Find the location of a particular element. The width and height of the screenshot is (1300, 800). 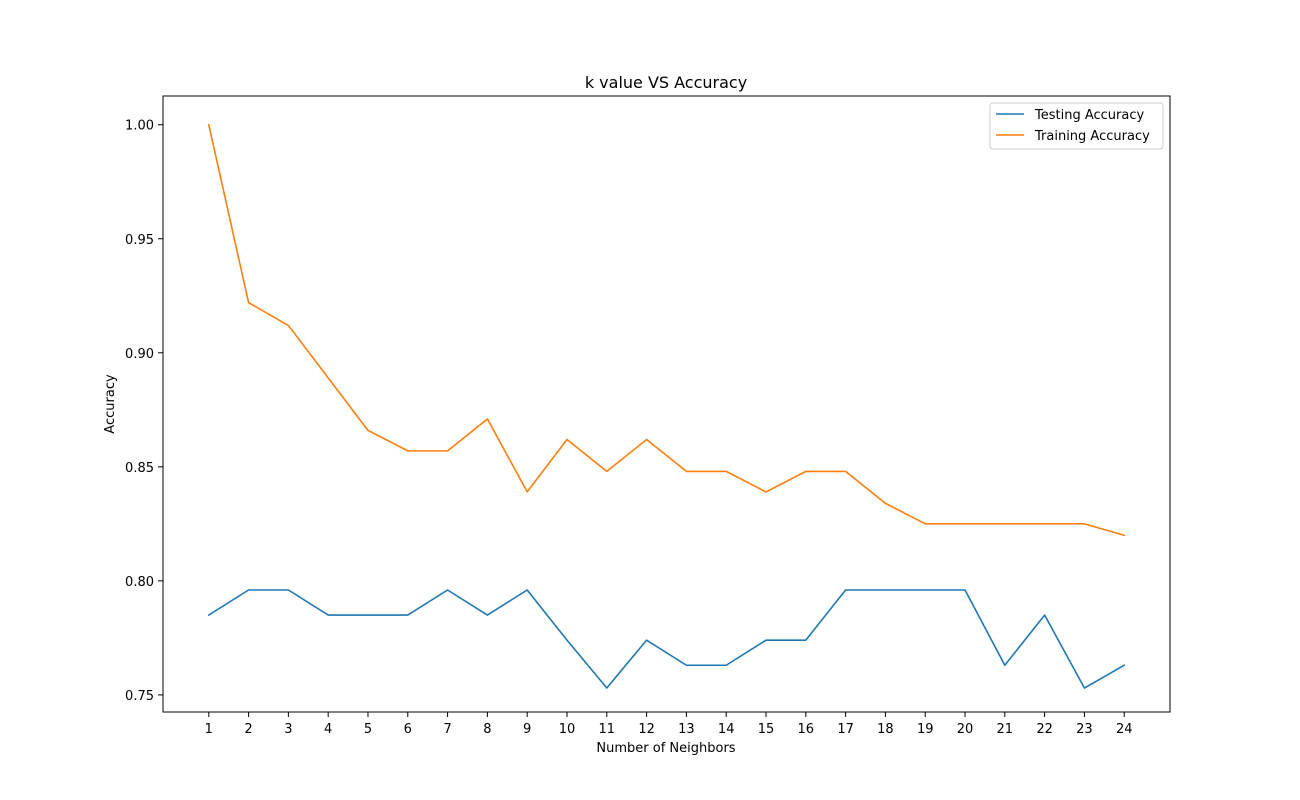

x-tick-label: 8 is located at coordinates (487, 729).